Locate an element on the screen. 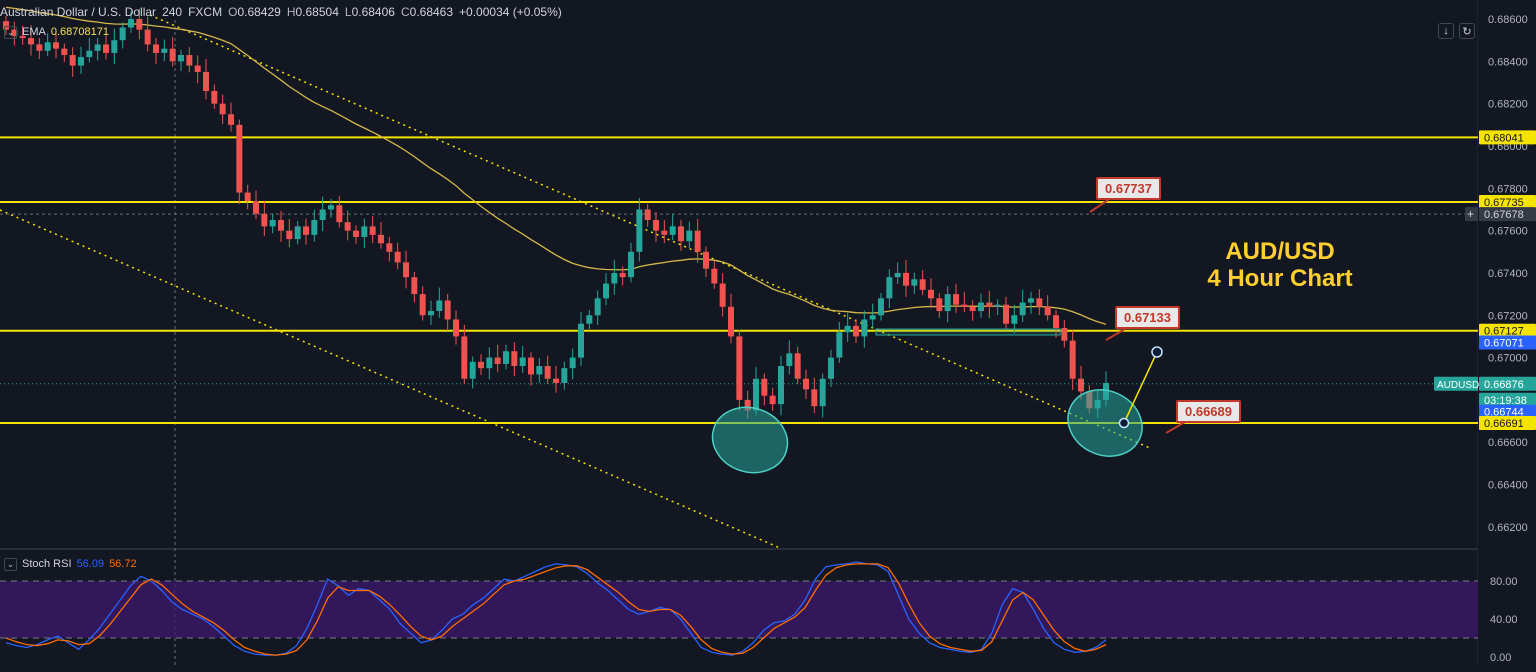 The width and height of the screenshot is (1536, 672). stoch-tick-label: 0.00 is located at coordinates (1500, 658).